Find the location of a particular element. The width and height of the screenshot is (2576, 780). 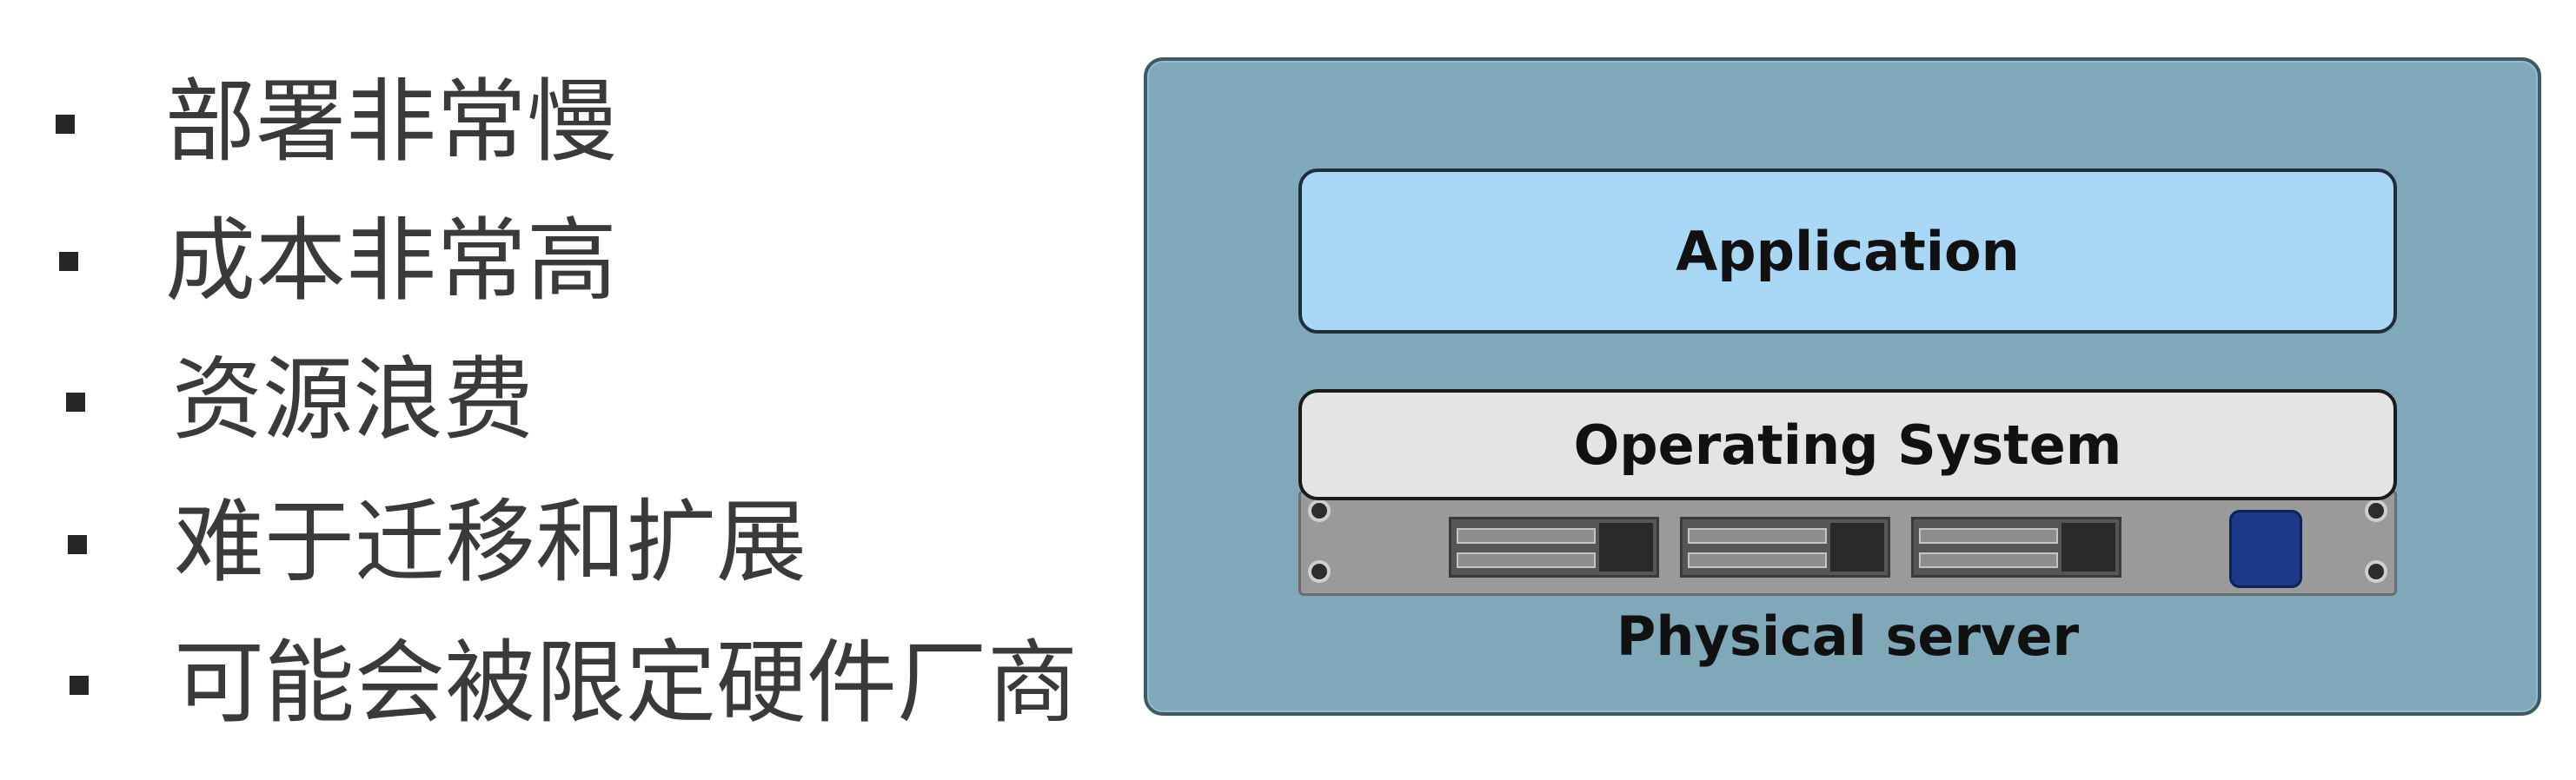

bullet-text: 资源浪费 is located at coordinates (353, 400).